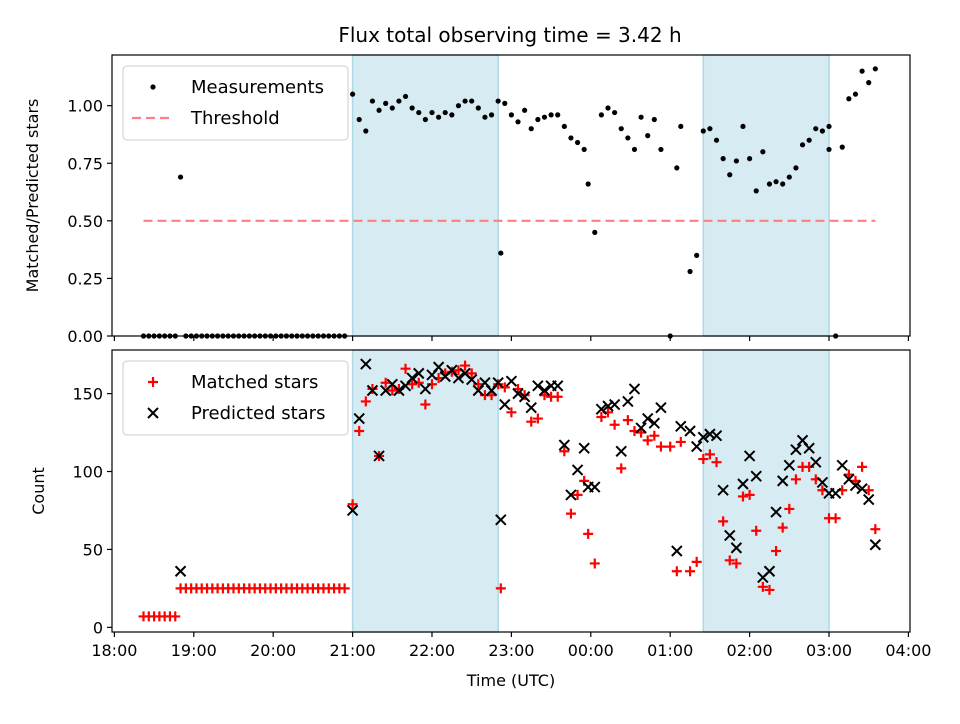 The height and width of the screenshot is (724, 960). Describe the element at coordinates (235, 398) in the screenshot. I see `legend-box` at that location.